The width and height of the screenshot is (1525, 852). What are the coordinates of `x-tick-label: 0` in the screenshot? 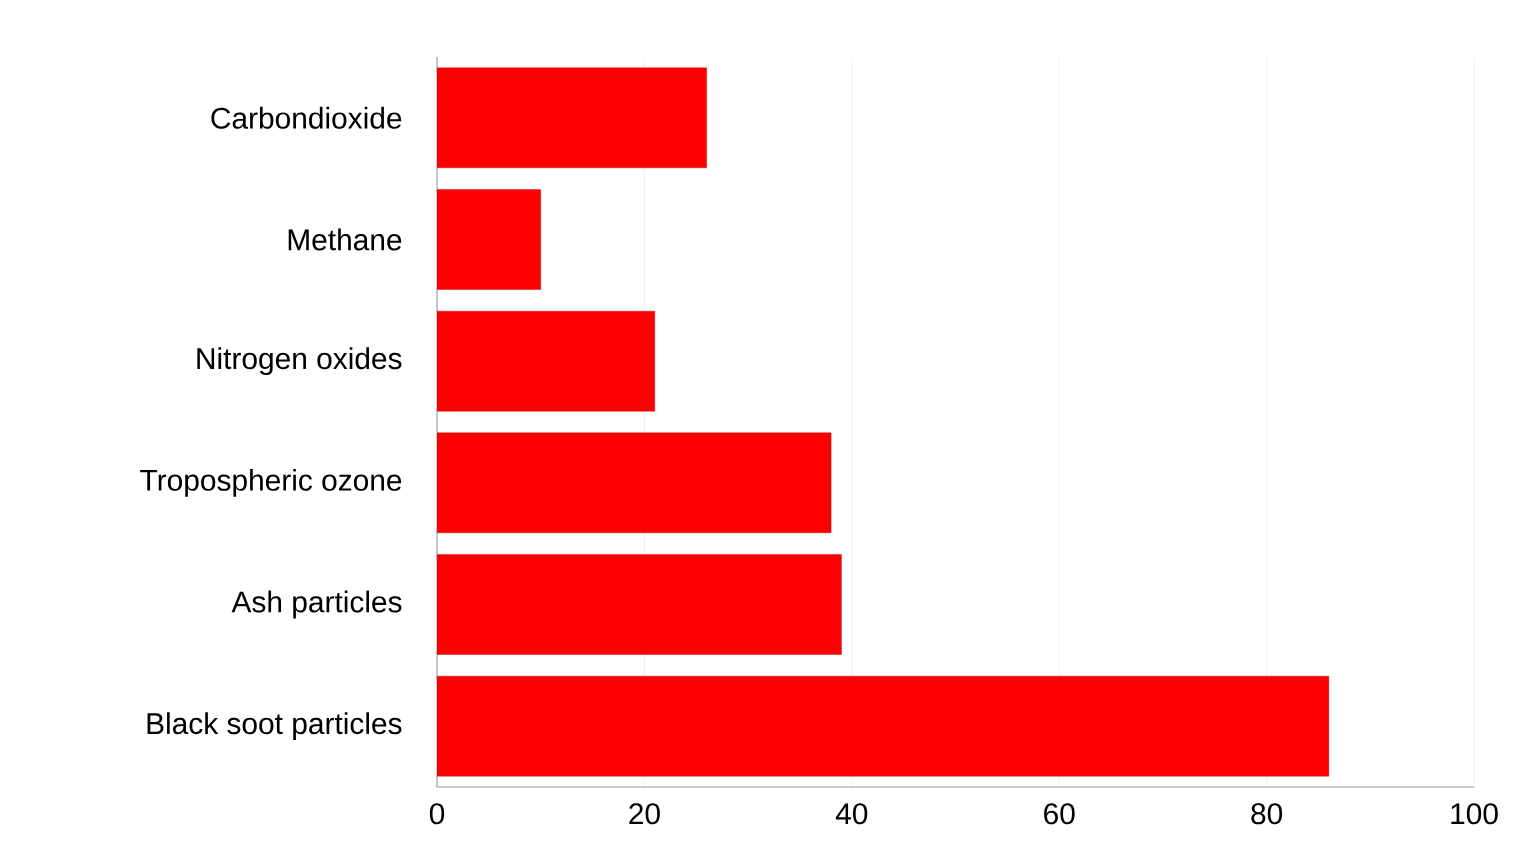 It's located at (437, 814).